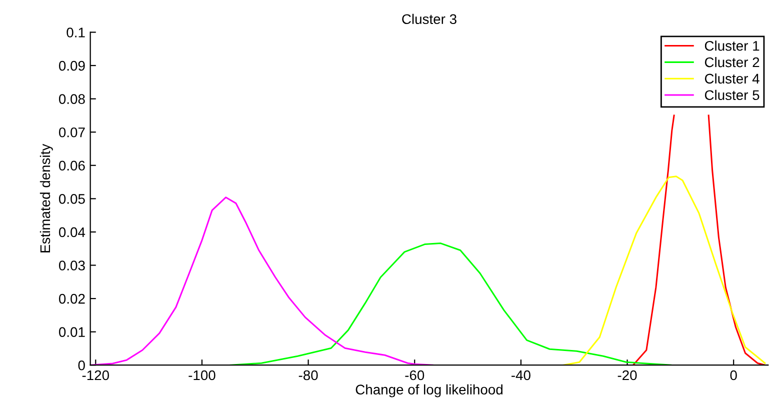 The width and height of the screenshot is (772, 403). Describe the element at coordinates (308, 375) in the screenshot. I see `x-tick-label: -80` at that location.